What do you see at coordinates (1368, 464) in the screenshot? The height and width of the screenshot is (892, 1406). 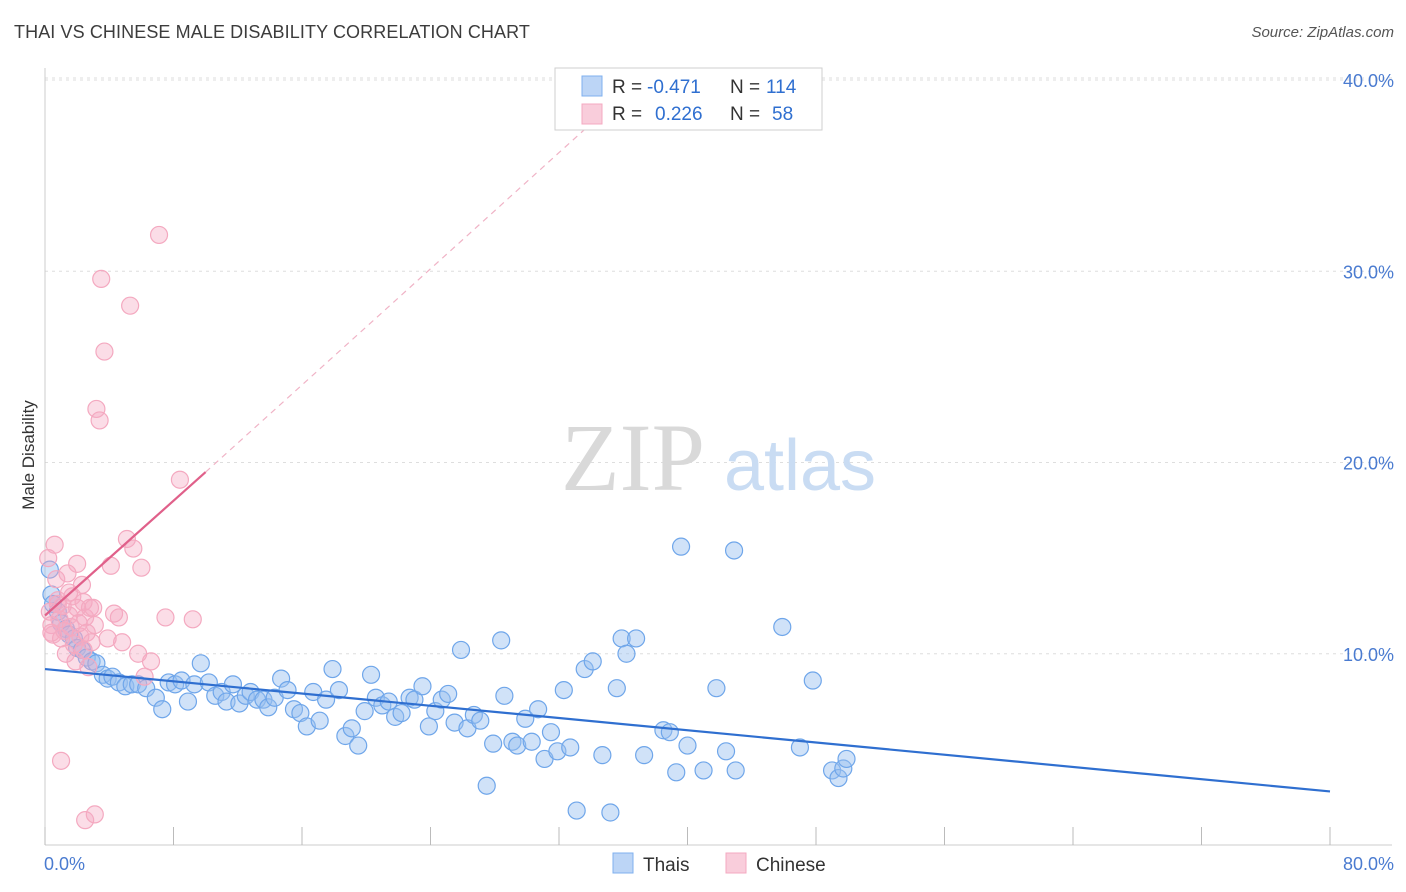 I see `y-tick-label-1: 20.0%` at bounding box center [1368, 464].